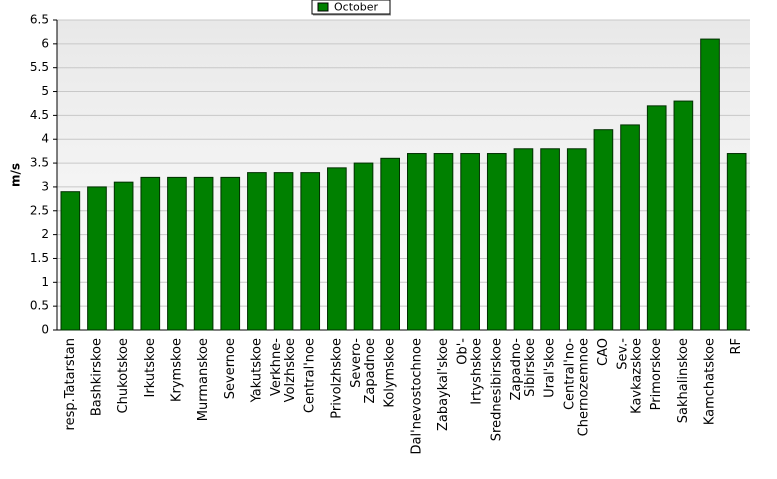 This screenshot has width=777, height=479. What do you see at coordinates (45, 234) in the screenshot?
I see `y-tick-label: 2` at bounding box center [45, 234].